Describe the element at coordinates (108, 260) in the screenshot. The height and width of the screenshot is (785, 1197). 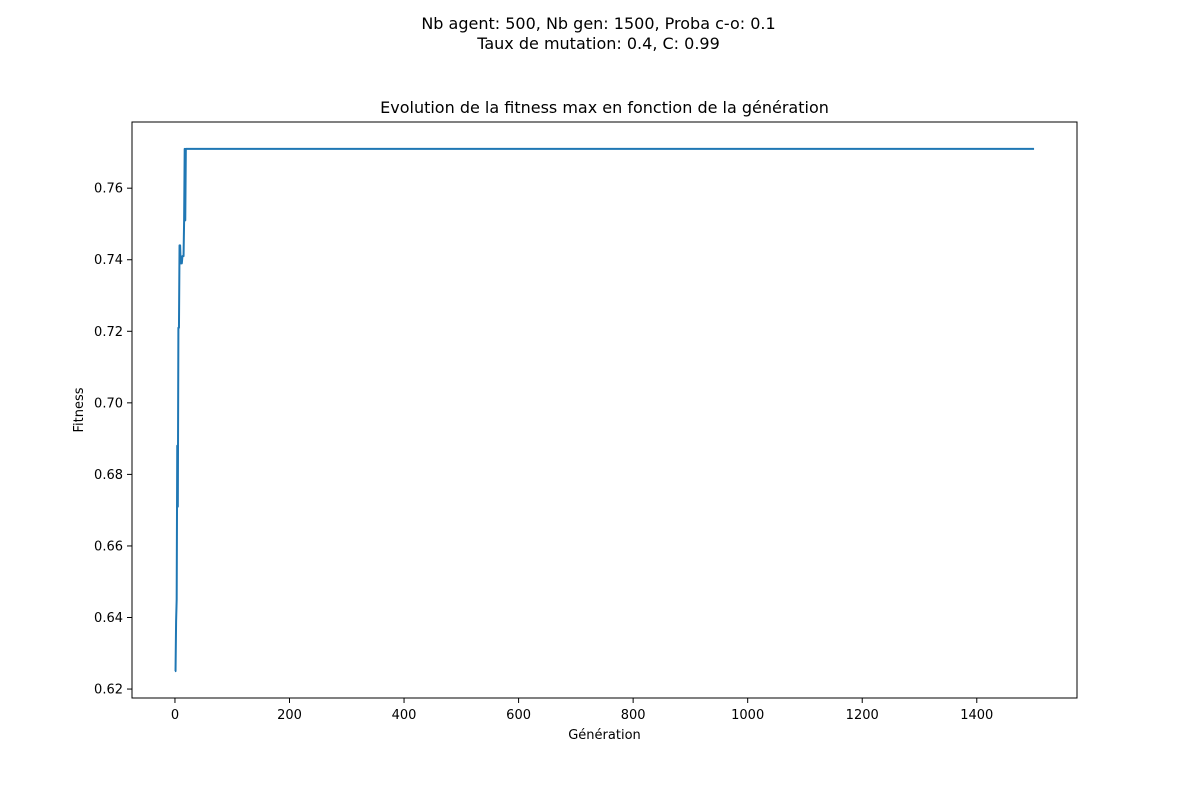
I see `y-tick-label: 0.74` at that location.